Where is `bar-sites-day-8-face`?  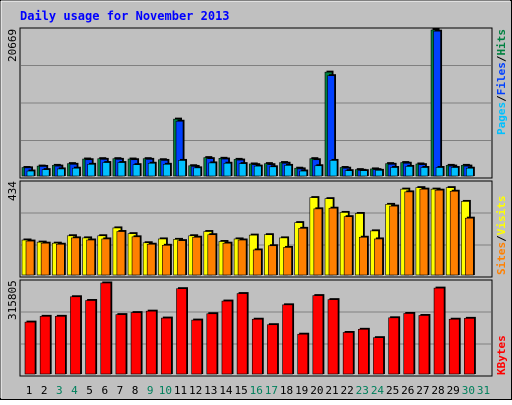
bar-sites-day-8-face is located at coordinates (136, 256).